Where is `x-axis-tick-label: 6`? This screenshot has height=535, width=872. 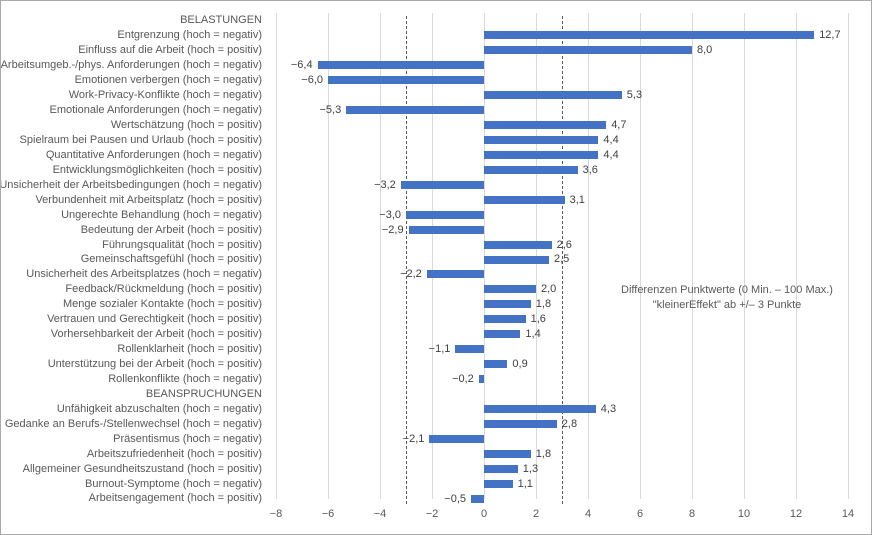
x-axis-tick-label: 6 is located at coordinates (640, 514).